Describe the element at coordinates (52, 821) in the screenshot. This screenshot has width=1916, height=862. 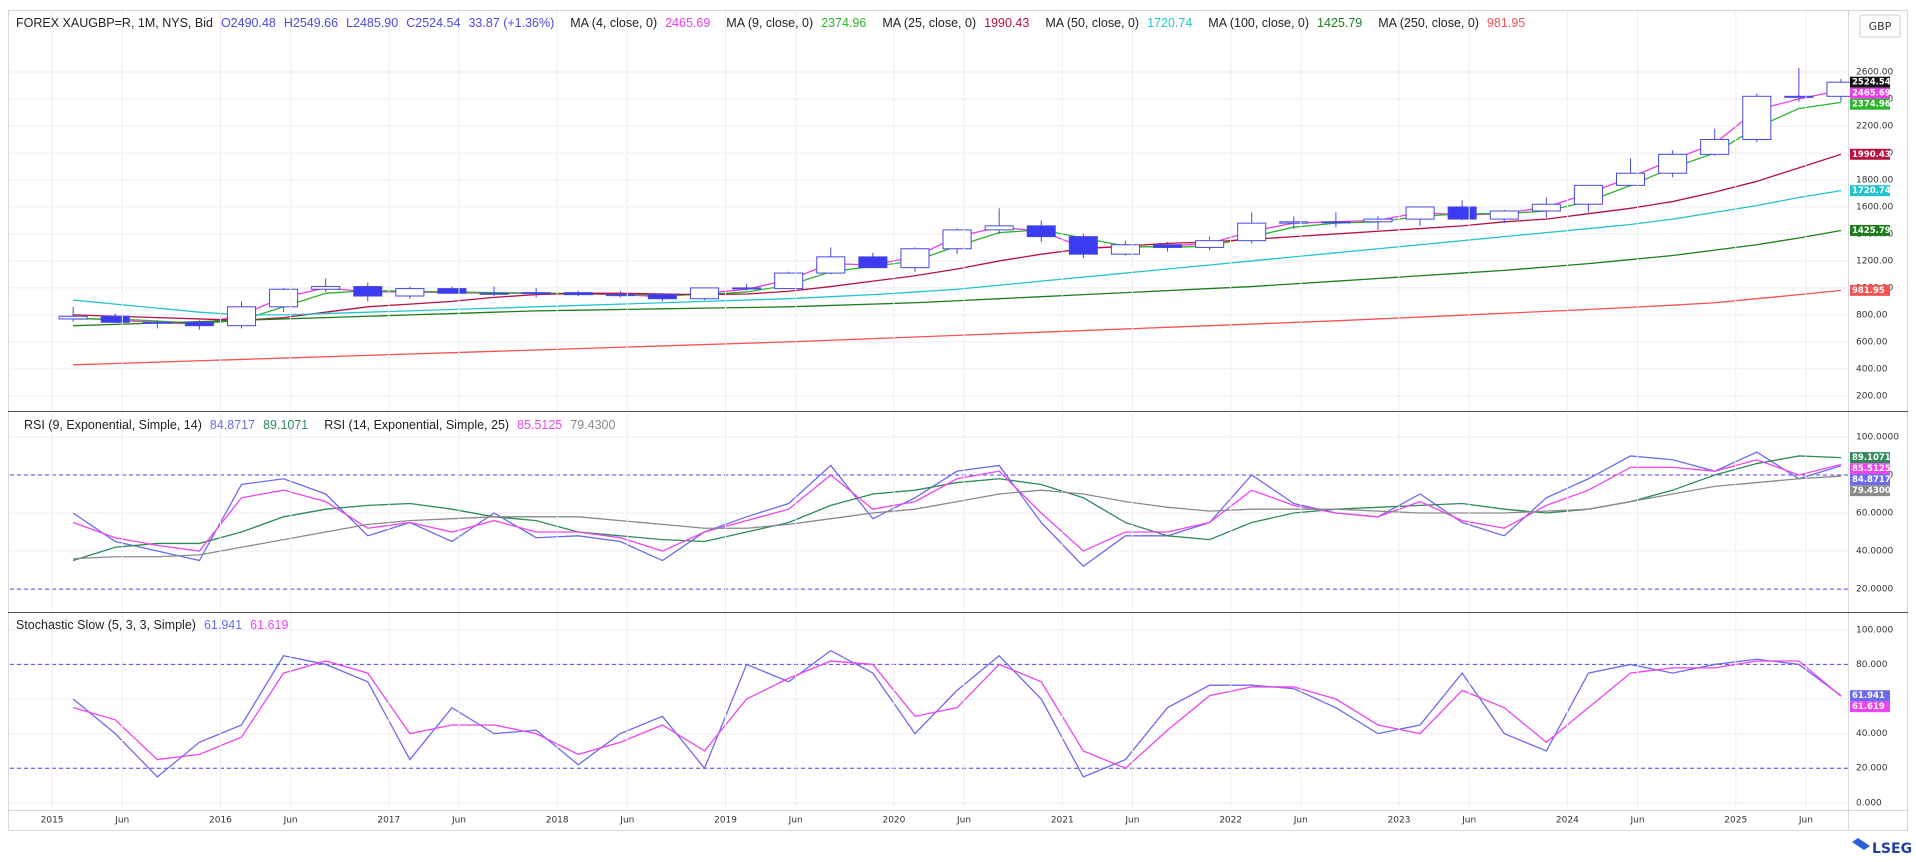
I see `x-tick-label: 2015` at that location.